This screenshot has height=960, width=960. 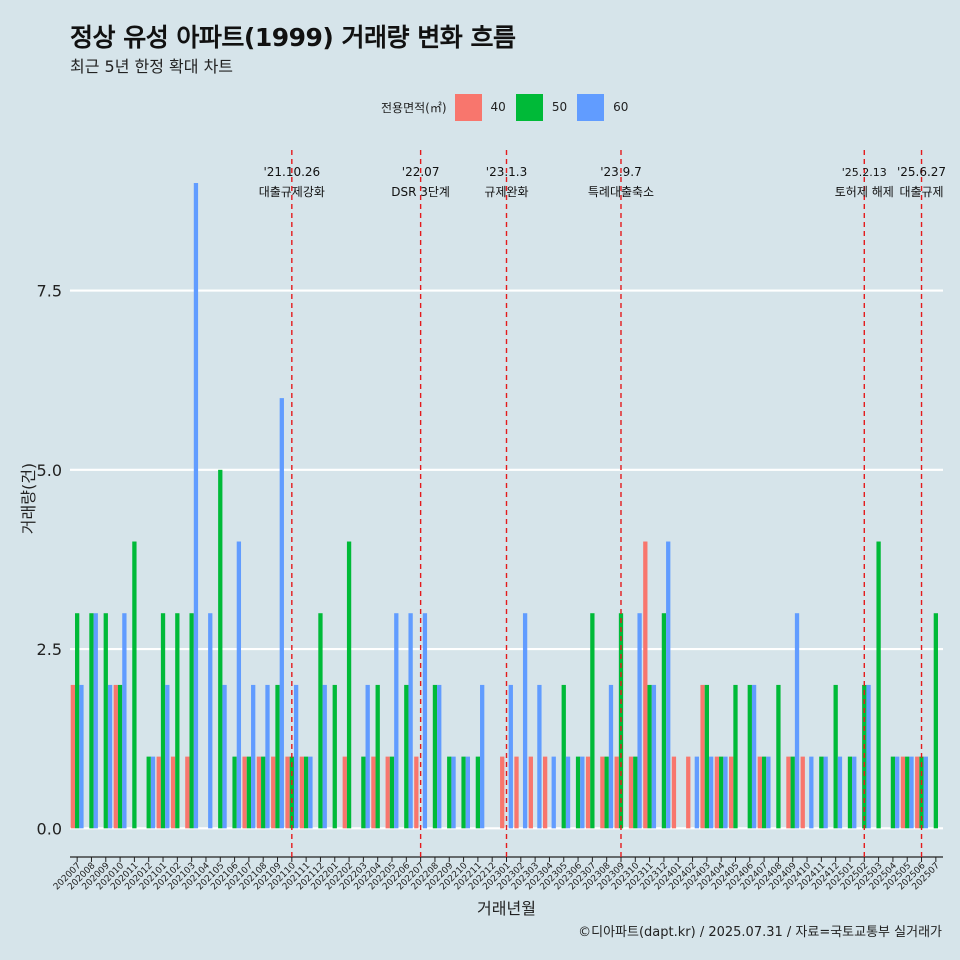 I want to click on legend-label-60: 60, so click(x=621, y=107).